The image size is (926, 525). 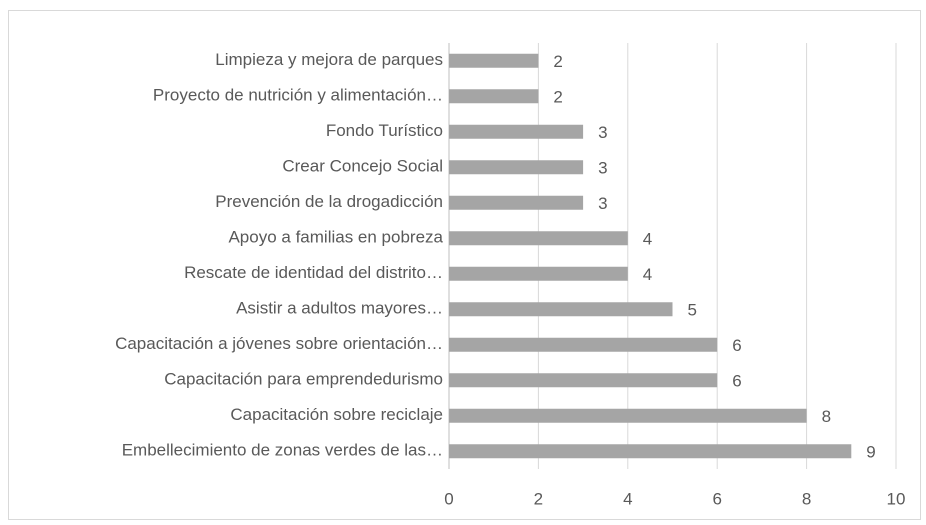 What do you see at coordinates (335, 237) in the screenshot?
I see `y-tick-label: Apoyo a familias en pobreza` at bounding box center [335, 237].